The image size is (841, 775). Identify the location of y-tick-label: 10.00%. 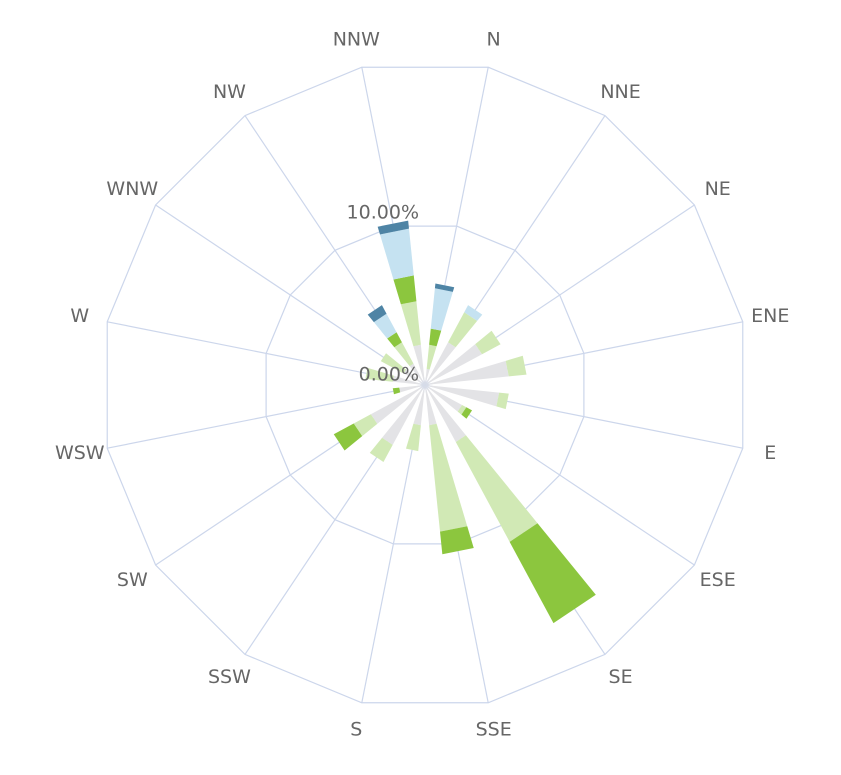
(383, 213).